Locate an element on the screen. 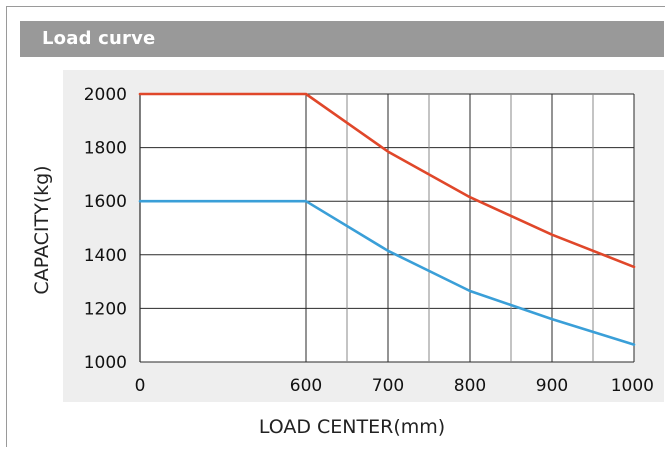 This screenshot has height=450, width=669. x-axis-title: LOAD CENTER(mm) is located at coordinates (352, 427).